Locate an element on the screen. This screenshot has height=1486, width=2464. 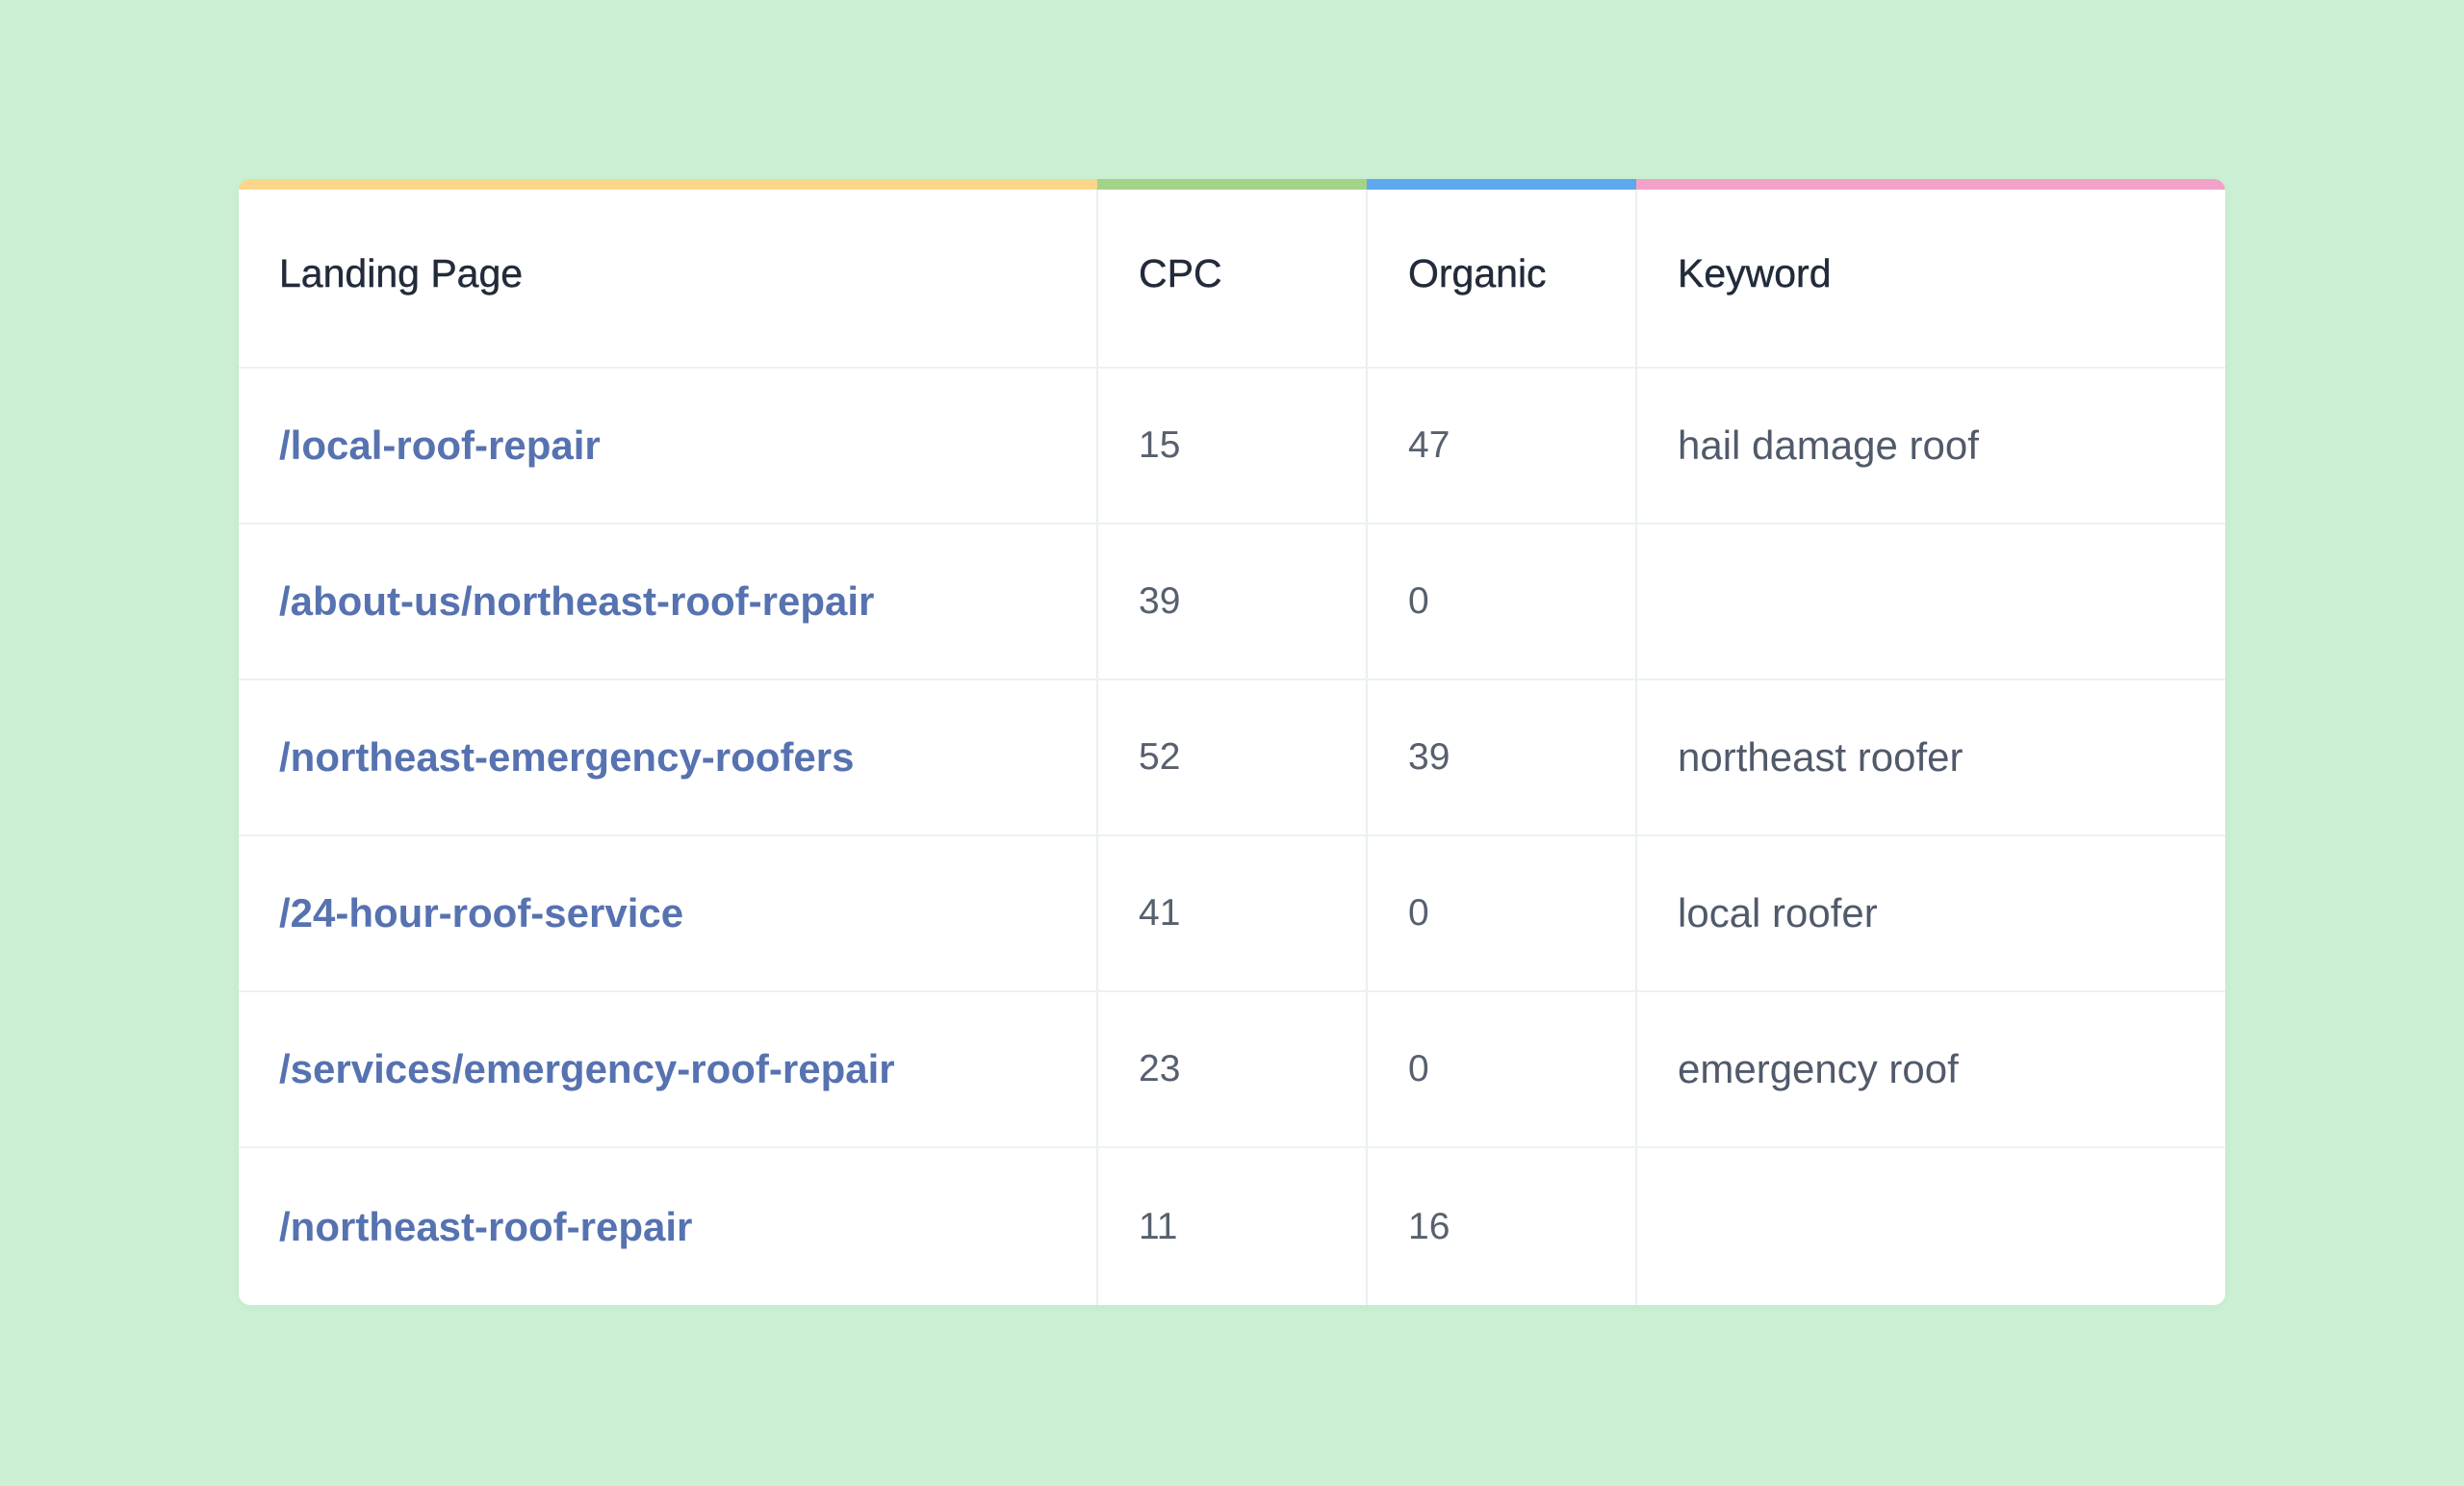
keyword-value: emergency roof is located at coordinates (1818, 1068).